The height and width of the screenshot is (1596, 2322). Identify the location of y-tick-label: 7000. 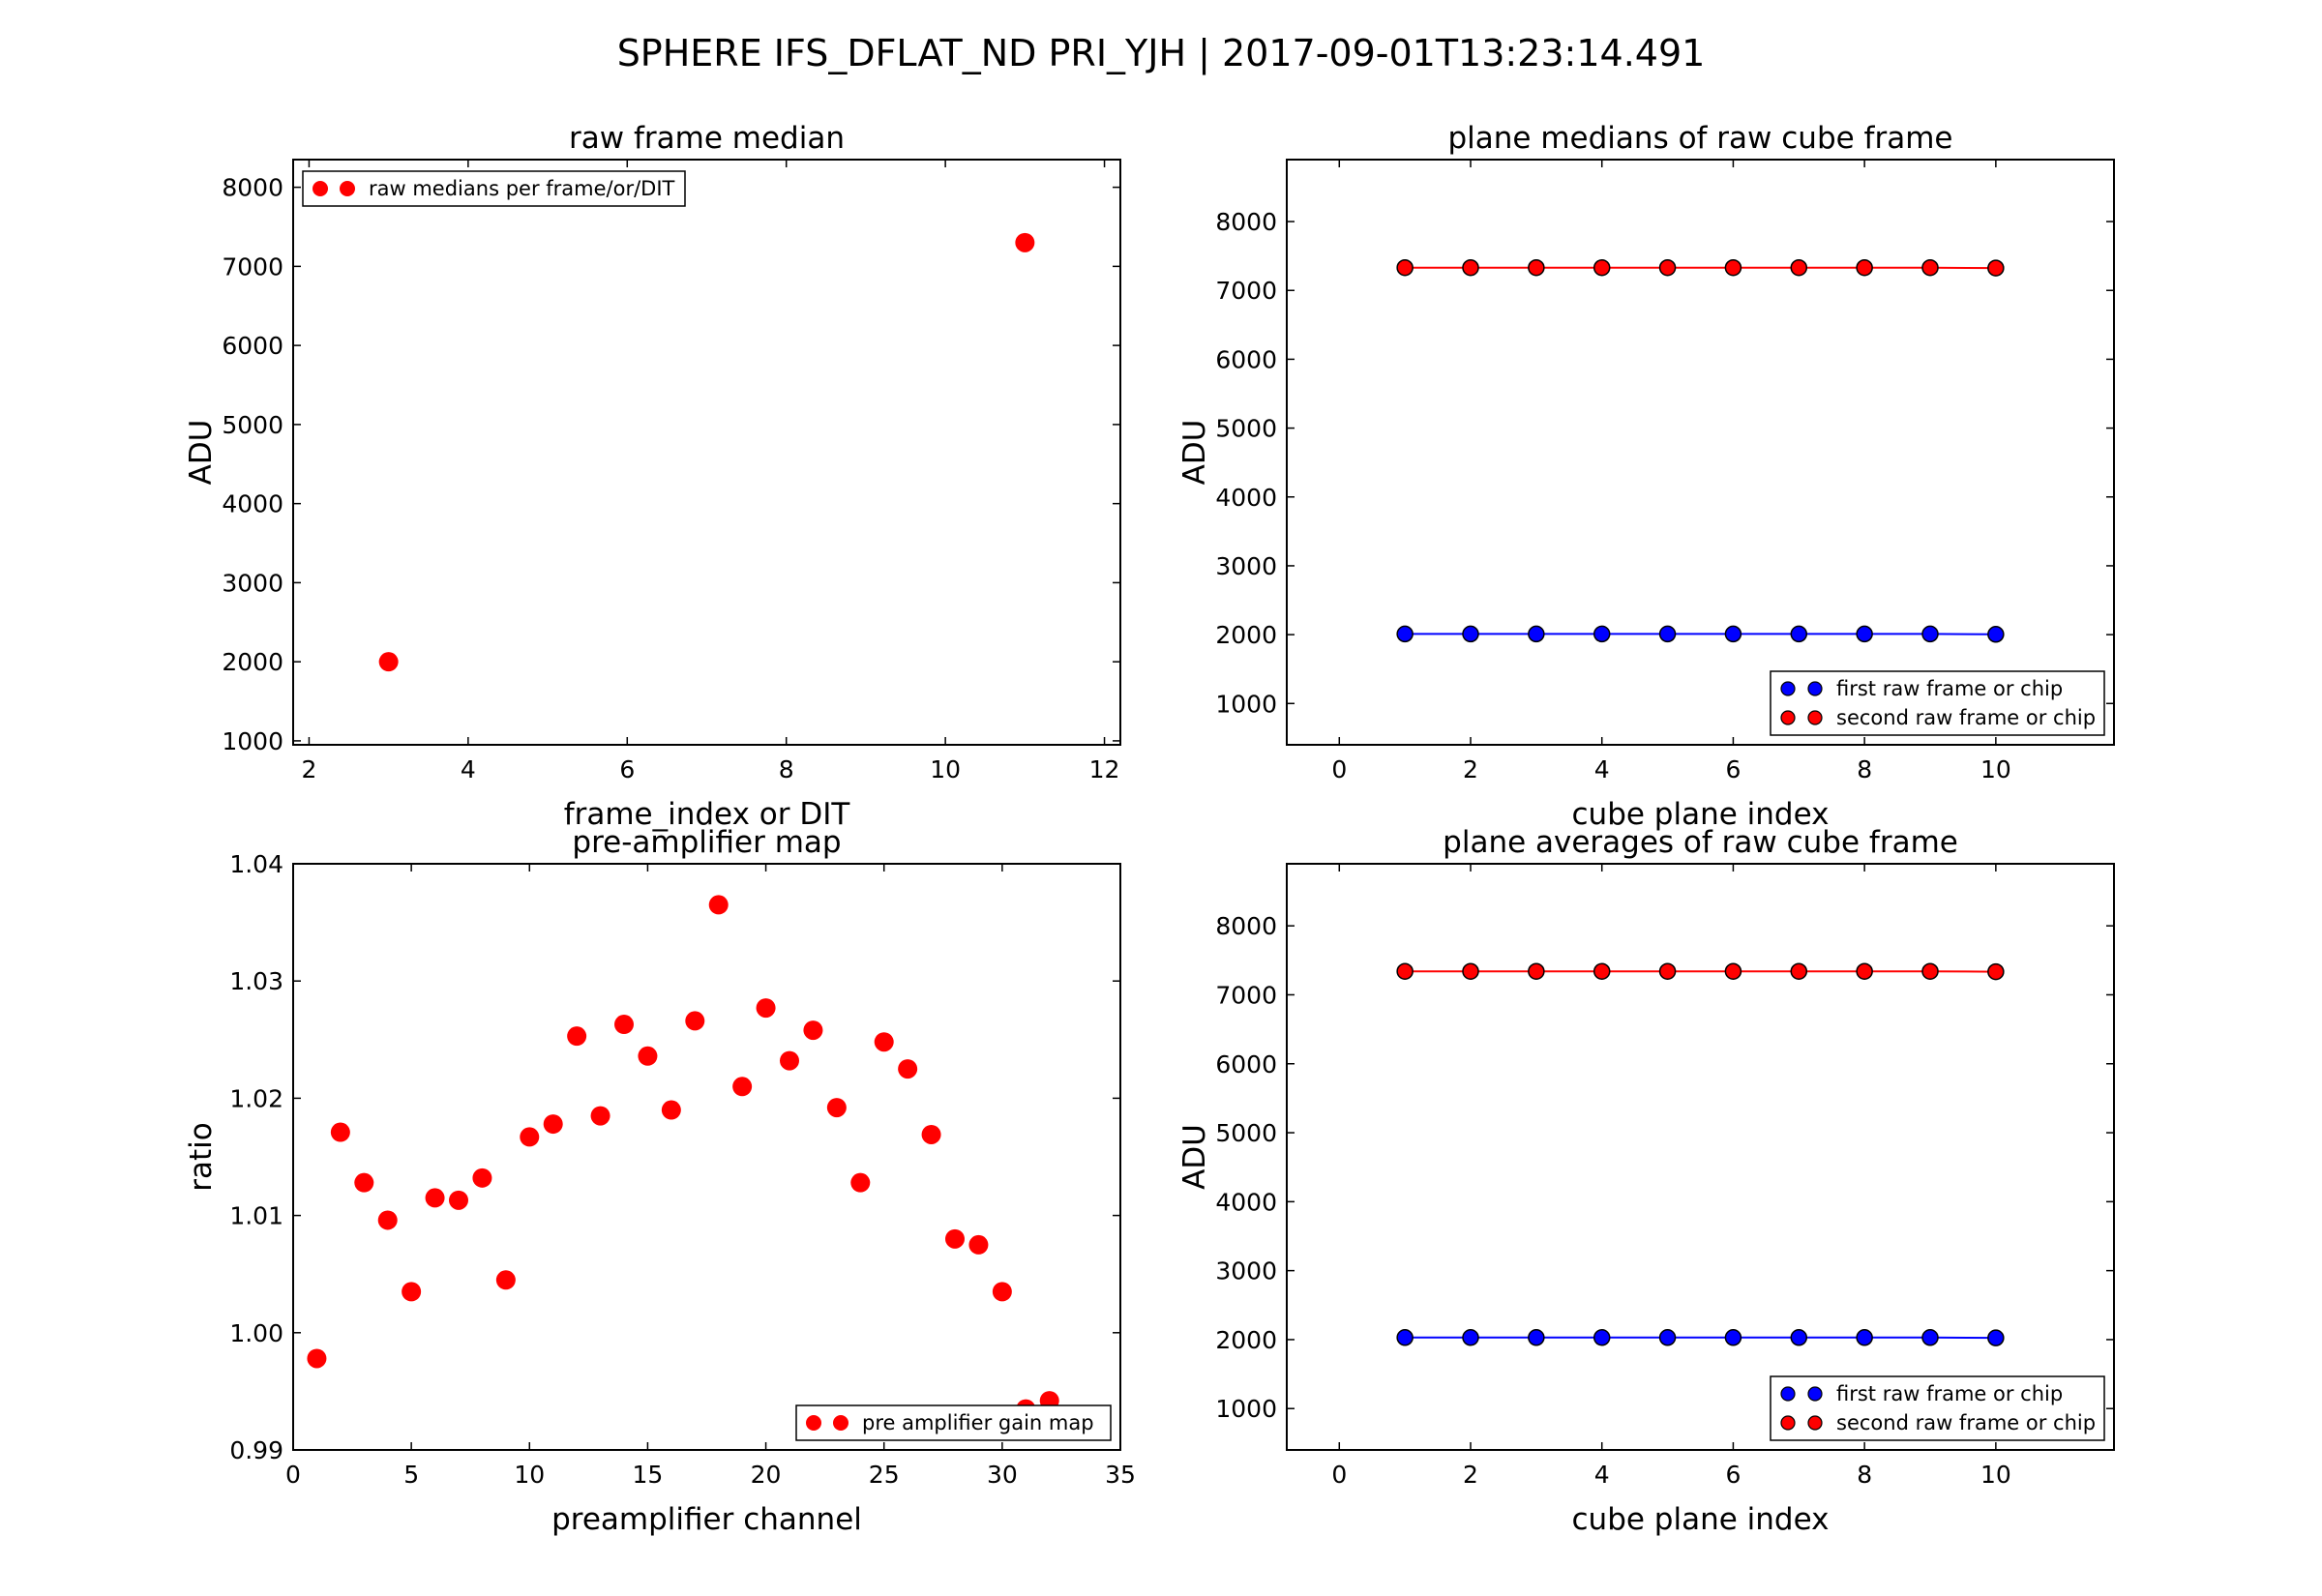
(252, 266).